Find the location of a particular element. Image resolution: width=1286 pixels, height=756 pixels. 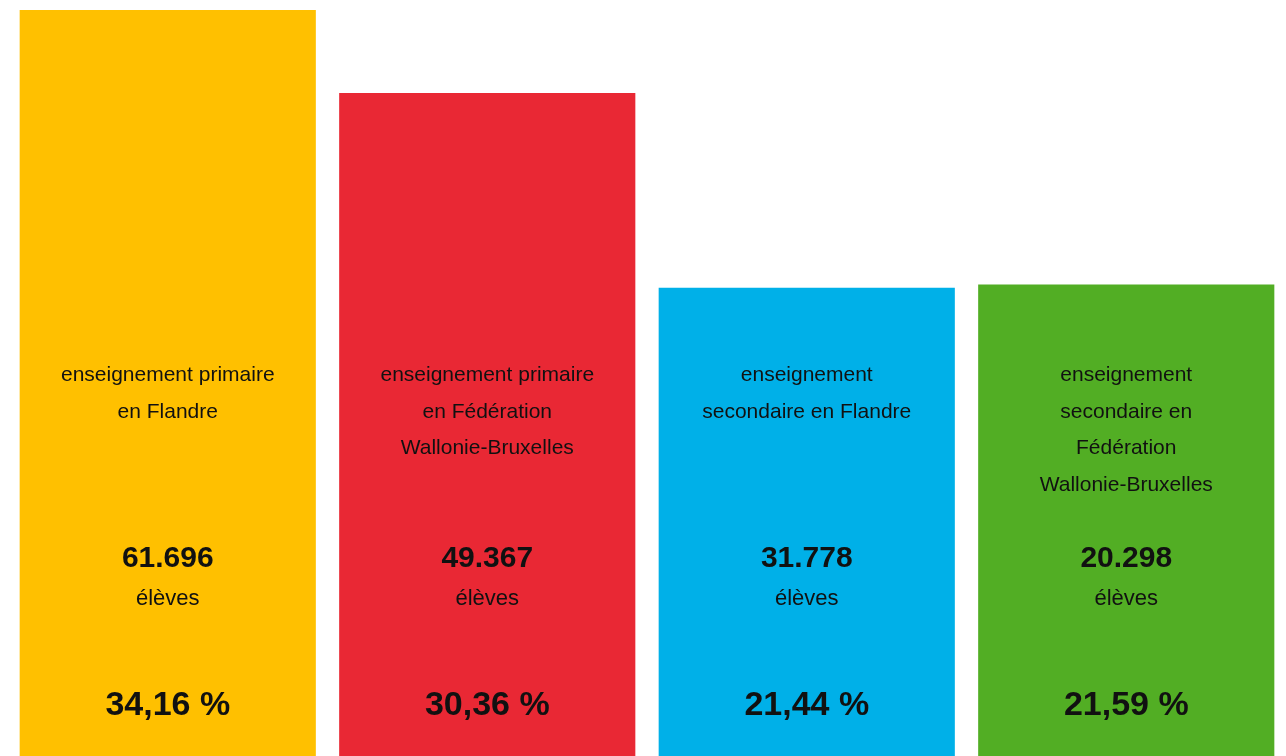

annotation: 20.298 élèves is located at coordinates (1126, 575).